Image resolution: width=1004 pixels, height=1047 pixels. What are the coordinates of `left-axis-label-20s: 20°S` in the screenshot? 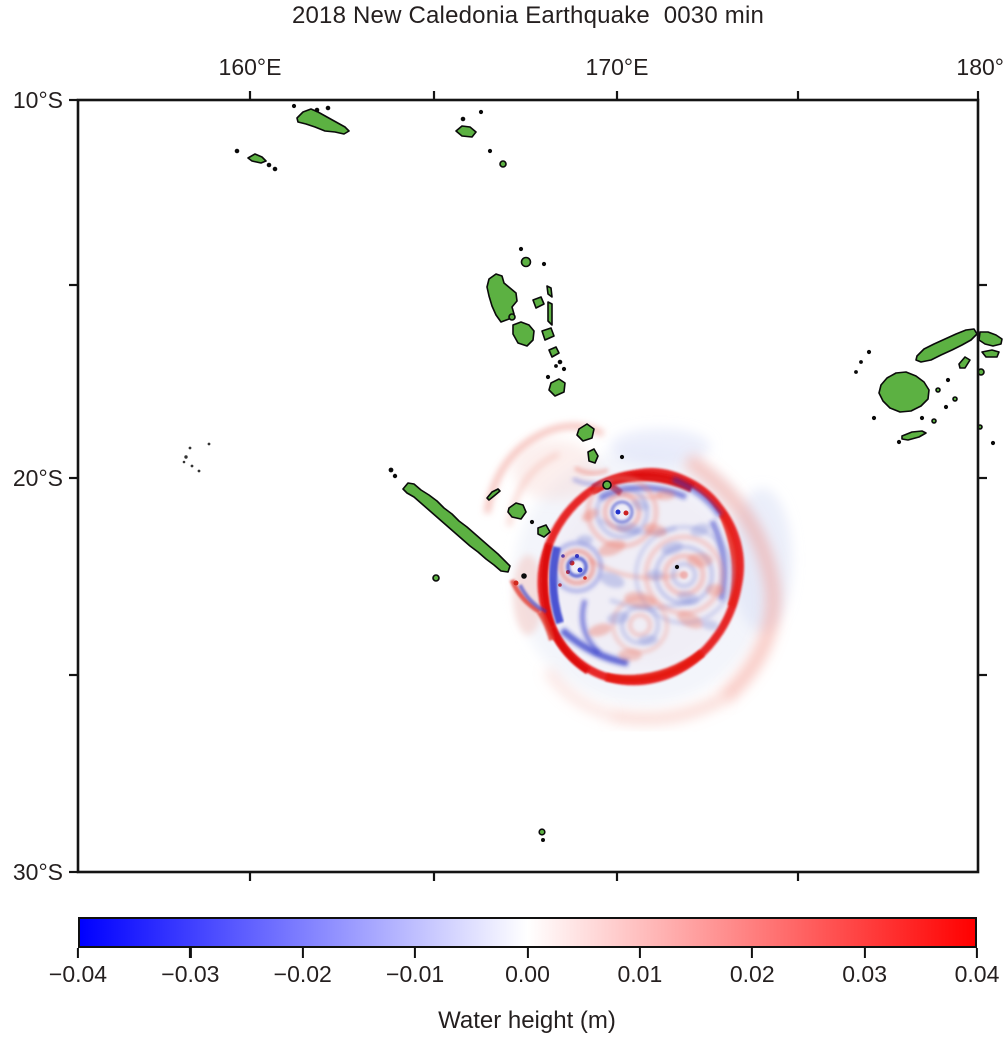 It's located at (37, 478).